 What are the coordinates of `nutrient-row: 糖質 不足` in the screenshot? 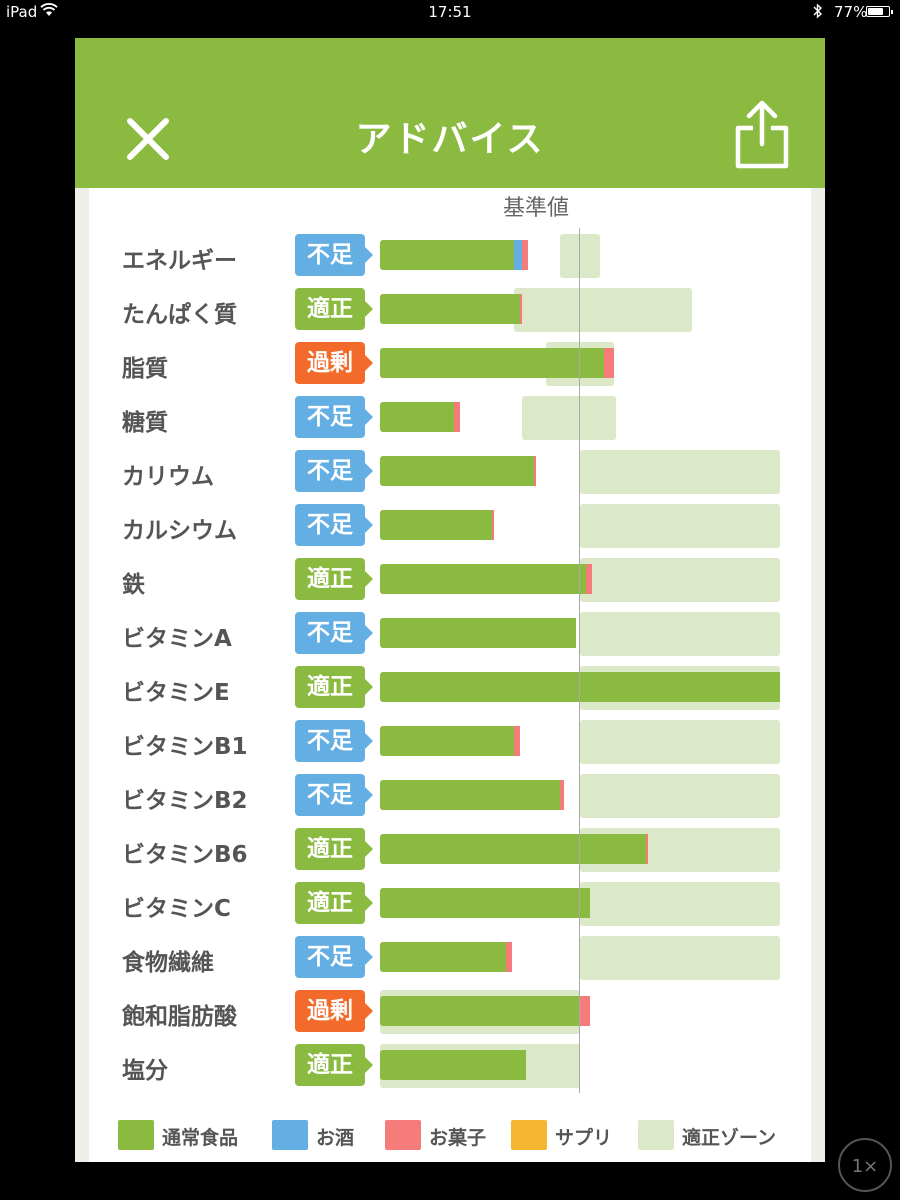 It's located at (450, 419).